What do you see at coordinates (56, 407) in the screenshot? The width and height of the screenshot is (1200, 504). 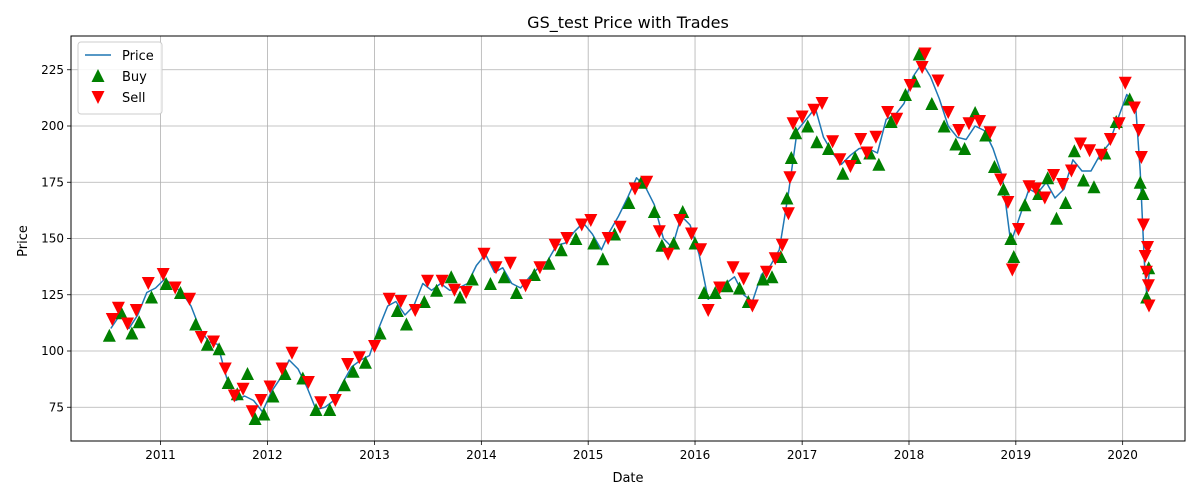 I see `y-tick-label: 75` at bounding box center [56, 407].